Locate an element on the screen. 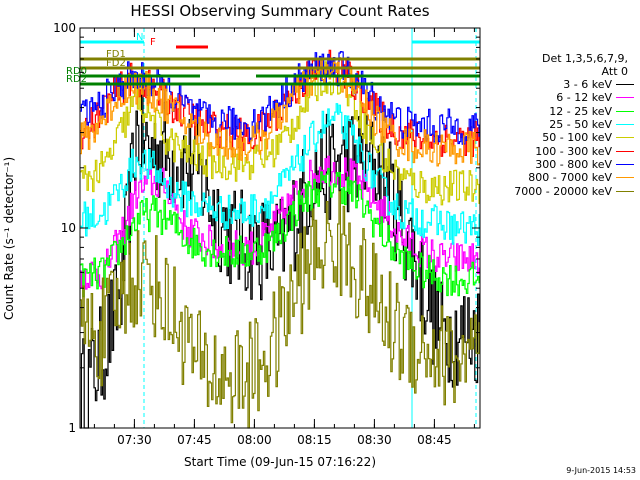  legend-entry: 300 - 800 keV is located at coordinates (563, 164).